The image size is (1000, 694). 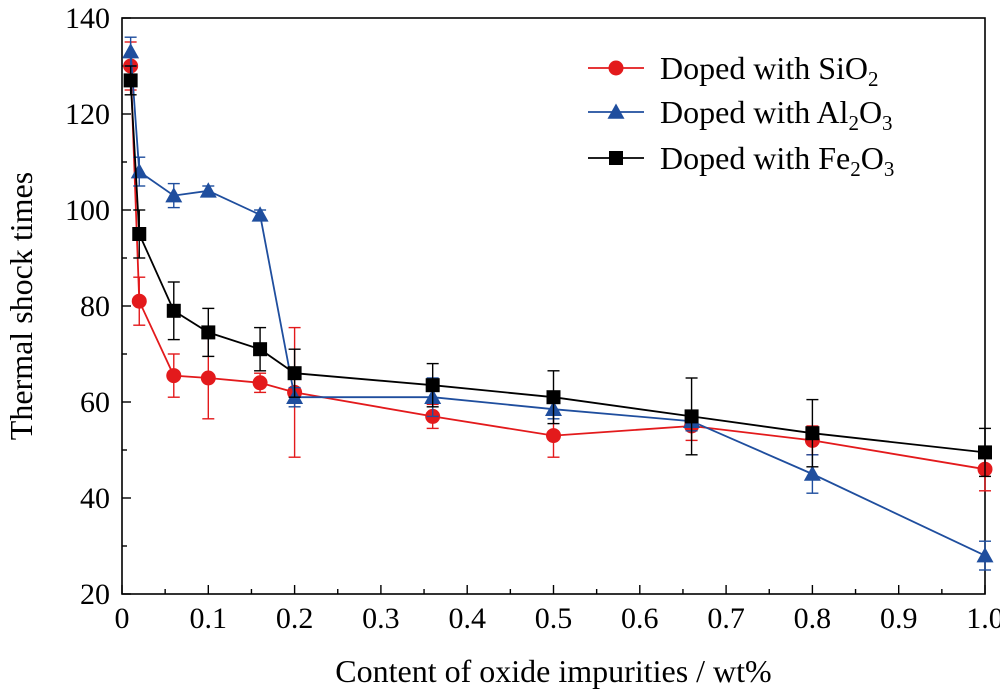 I want to click on x-tick-label: 1.0, so click(x=983, y=618).